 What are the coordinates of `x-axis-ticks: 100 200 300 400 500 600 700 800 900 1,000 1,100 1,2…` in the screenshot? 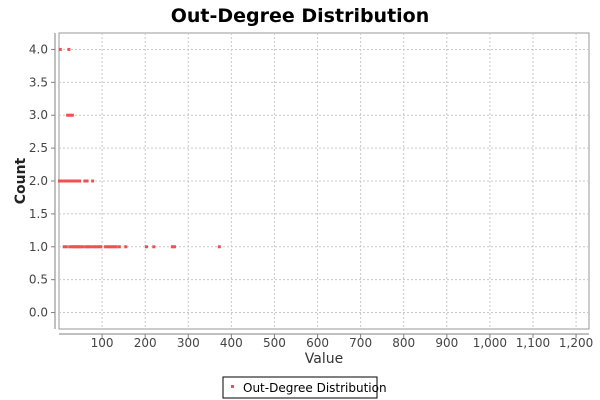 It's located at (342, 342).